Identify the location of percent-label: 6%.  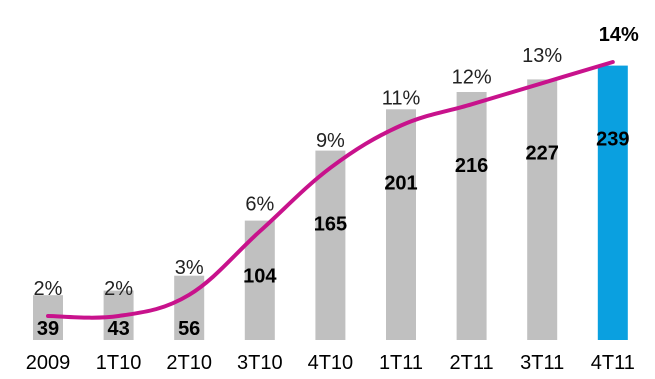
(259, 204).